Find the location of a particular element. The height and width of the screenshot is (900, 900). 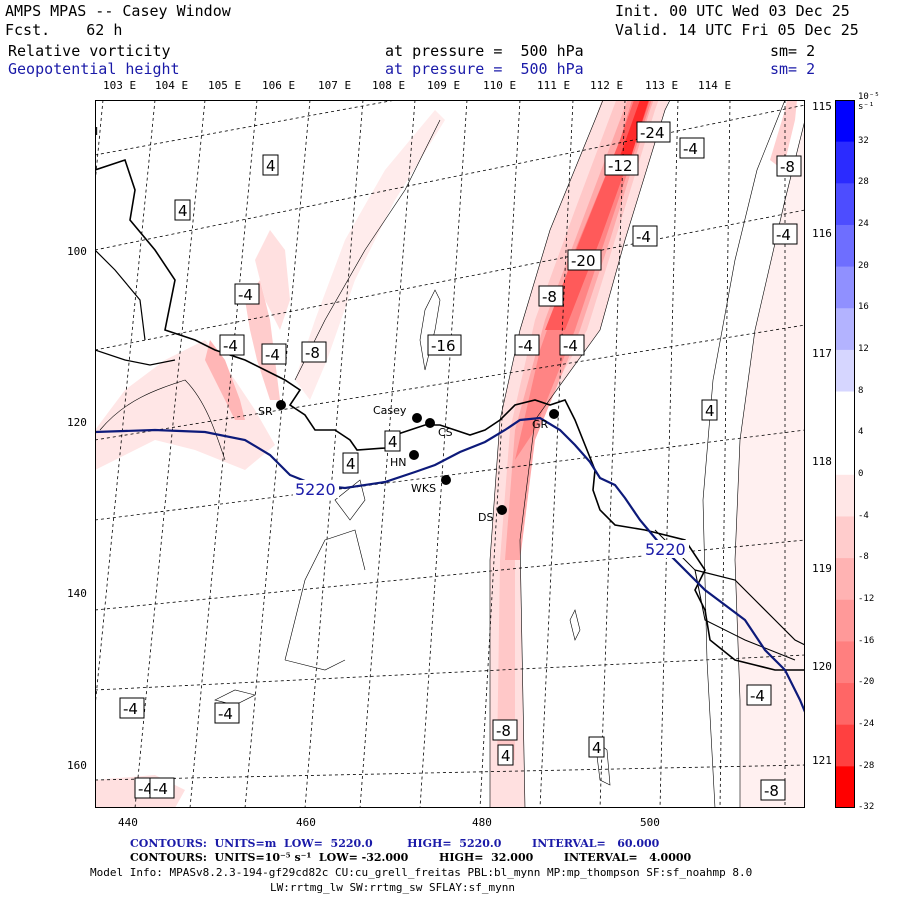

y-tick: 100 is located at coordinates (77, 251).